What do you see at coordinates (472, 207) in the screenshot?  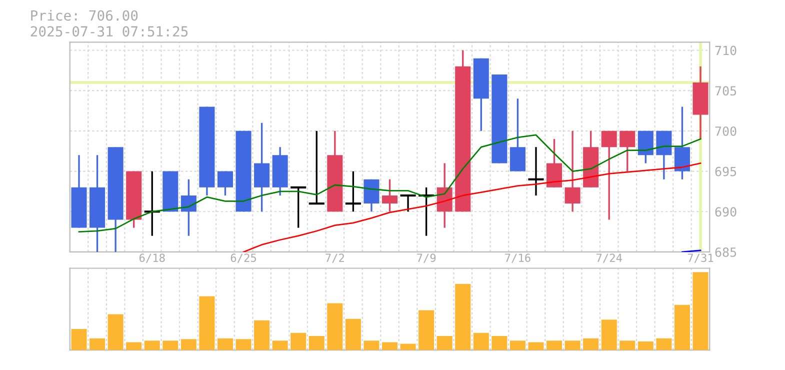 I see `line-series` at bounding box center [472, 207].